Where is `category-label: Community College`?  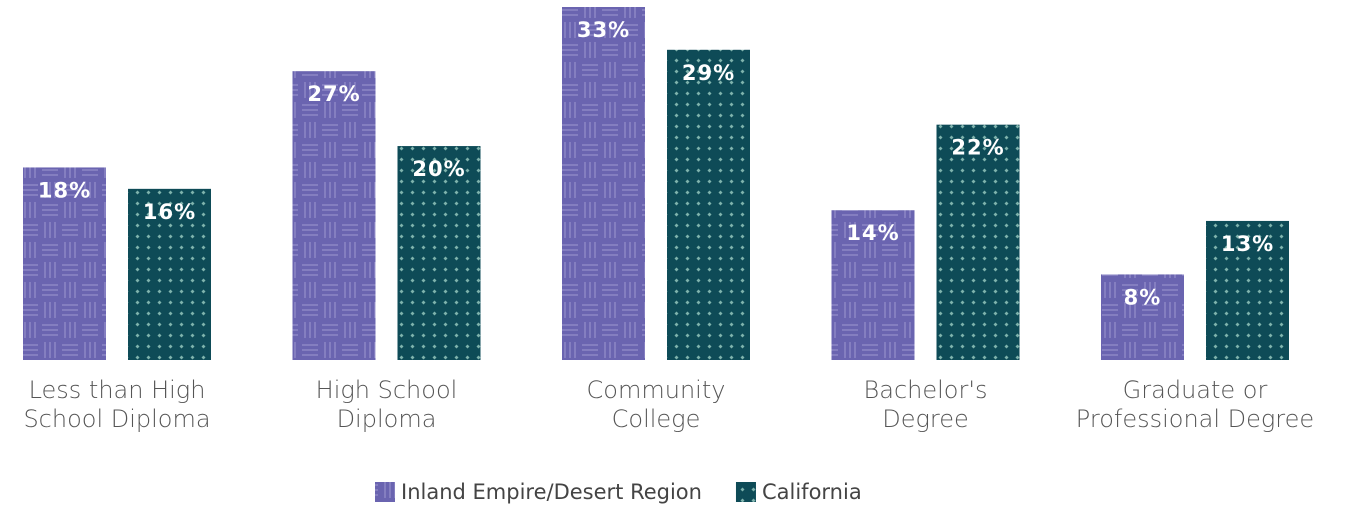
category-label: Community College is located at coordinates (656, 404).